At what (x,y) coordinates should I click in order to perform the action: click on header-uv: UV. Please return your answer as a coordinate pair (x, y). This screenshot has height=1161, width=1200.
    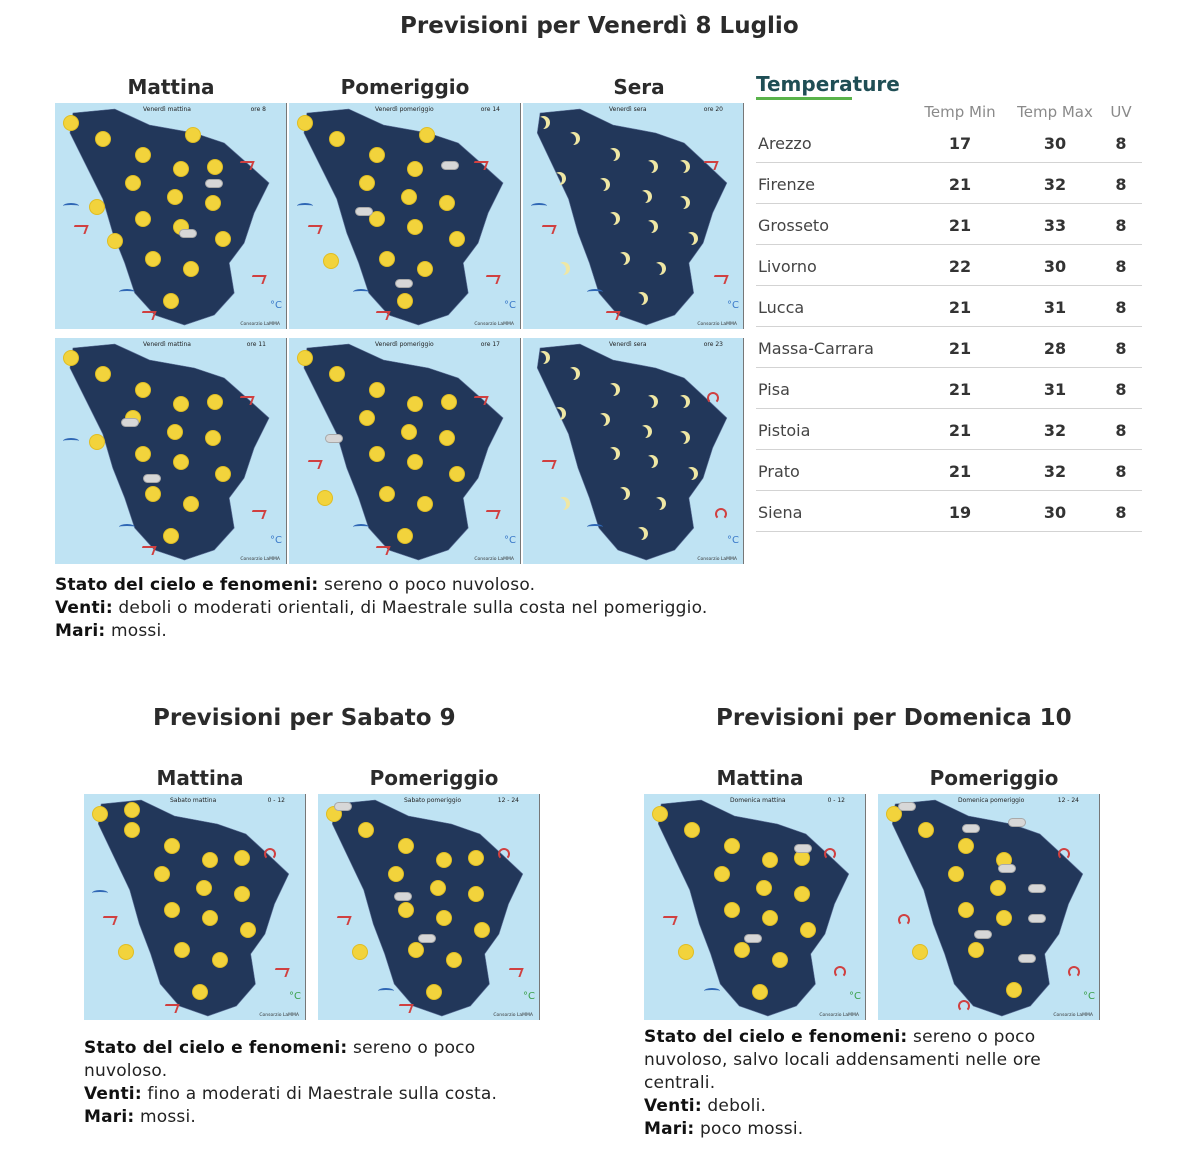
    Looking at the image, I should click on (1121, 112).